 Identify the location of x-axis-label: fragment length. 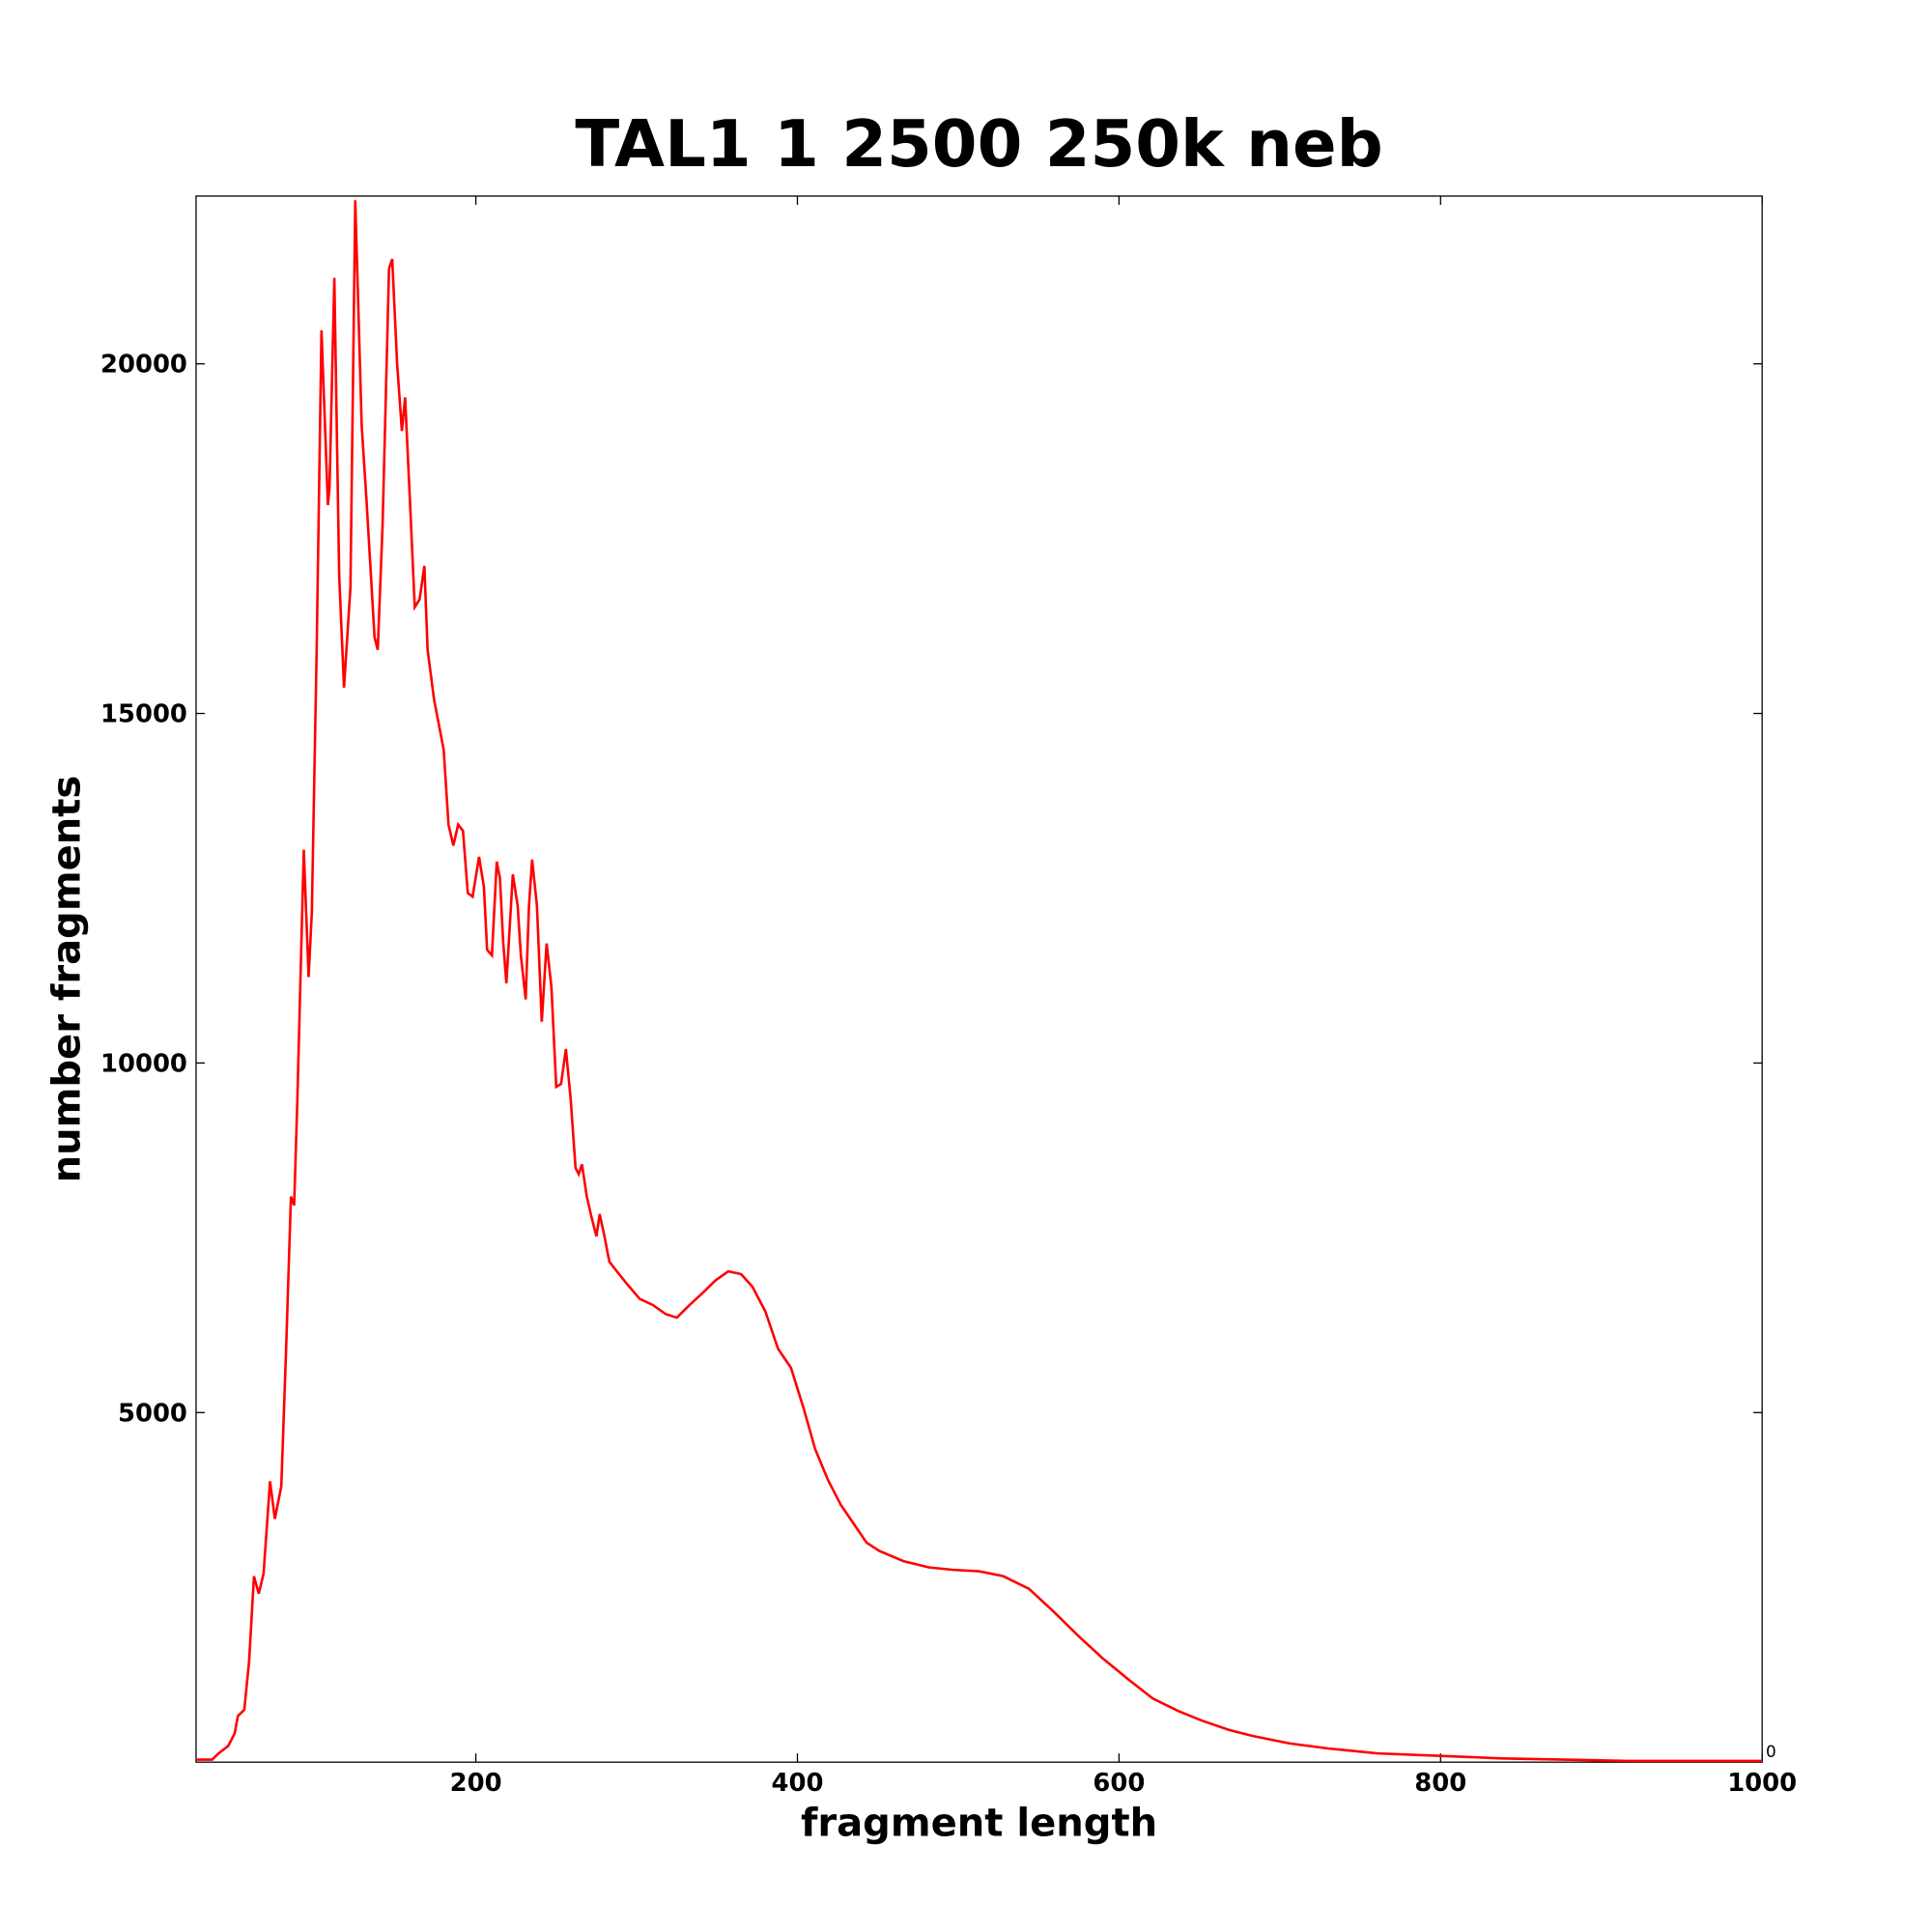
(979, 1823).